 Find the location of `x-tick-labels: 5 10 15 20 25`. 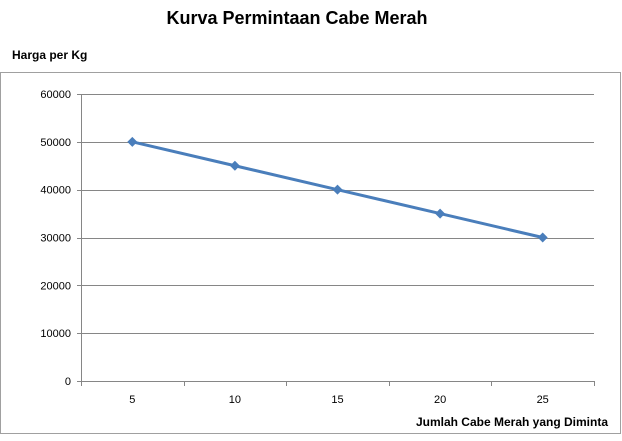

x-tick-labels: 5 10 15 20 25 is located at coordinates (339, 400).